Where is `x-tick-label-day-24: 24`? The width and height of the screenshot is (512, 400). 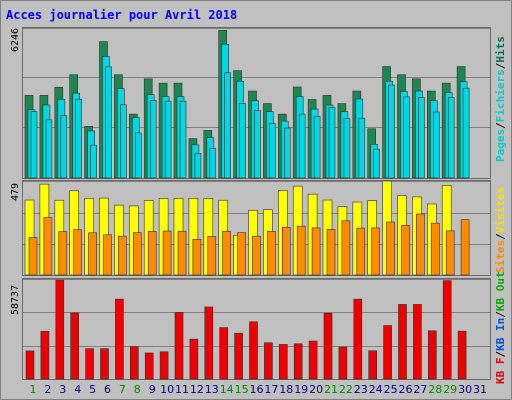
x-tick-label-day-24: 24 is located at coordinates (376, 389).